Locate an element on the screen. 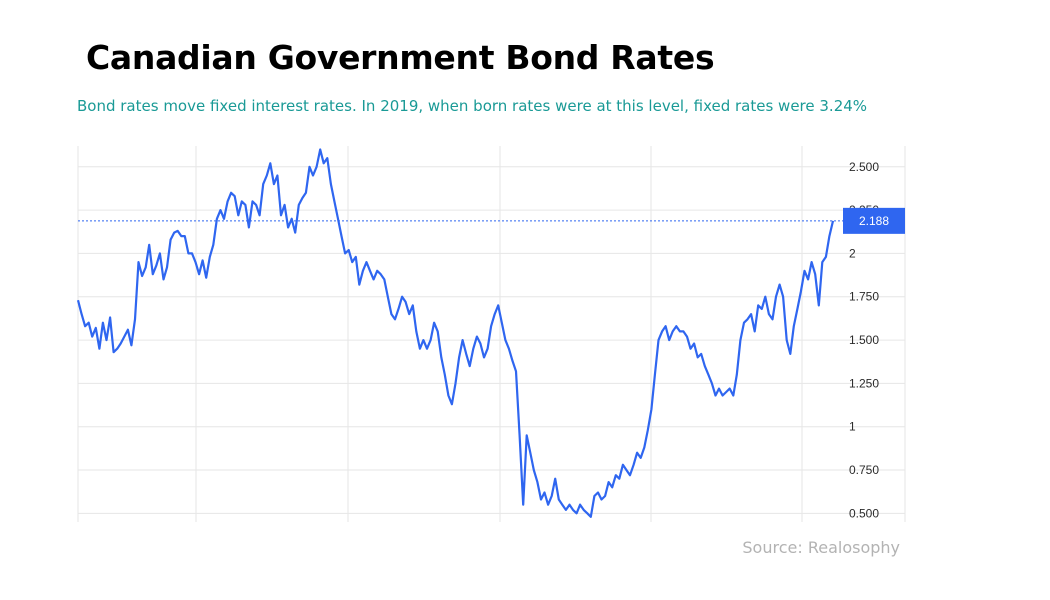  chart-title: Canadian Government Bond Rates is located at coordinates (400, 57).